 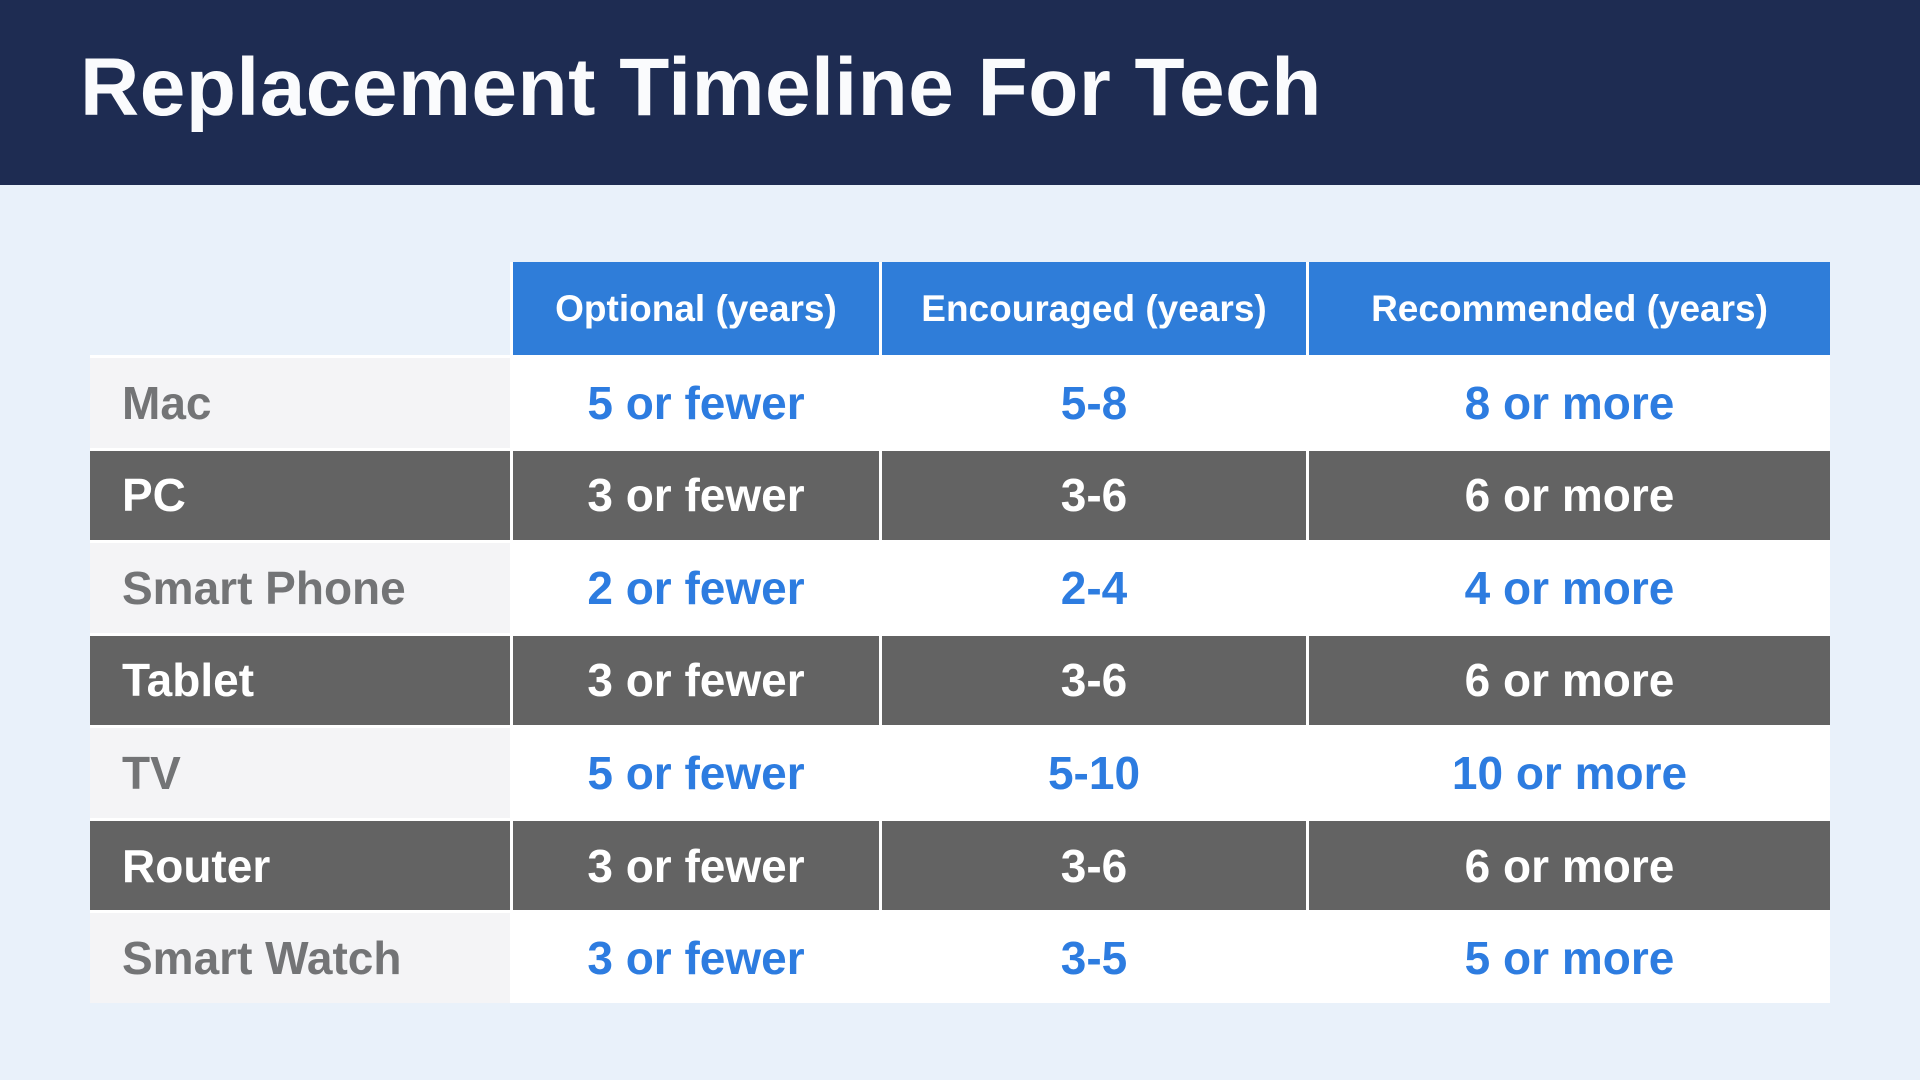 What do you see at coordinates (696, 588) in the screenshot?
I see `cell-smart-phone-optional: 2 or fewer` at bounding box center [696, 588].